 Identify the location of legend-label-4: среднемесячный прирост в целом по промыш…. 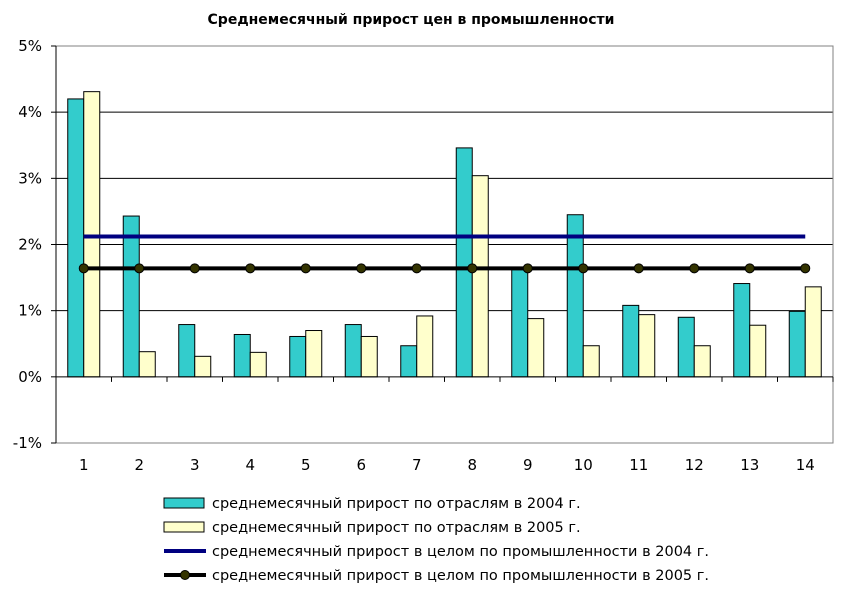
(460, 576).